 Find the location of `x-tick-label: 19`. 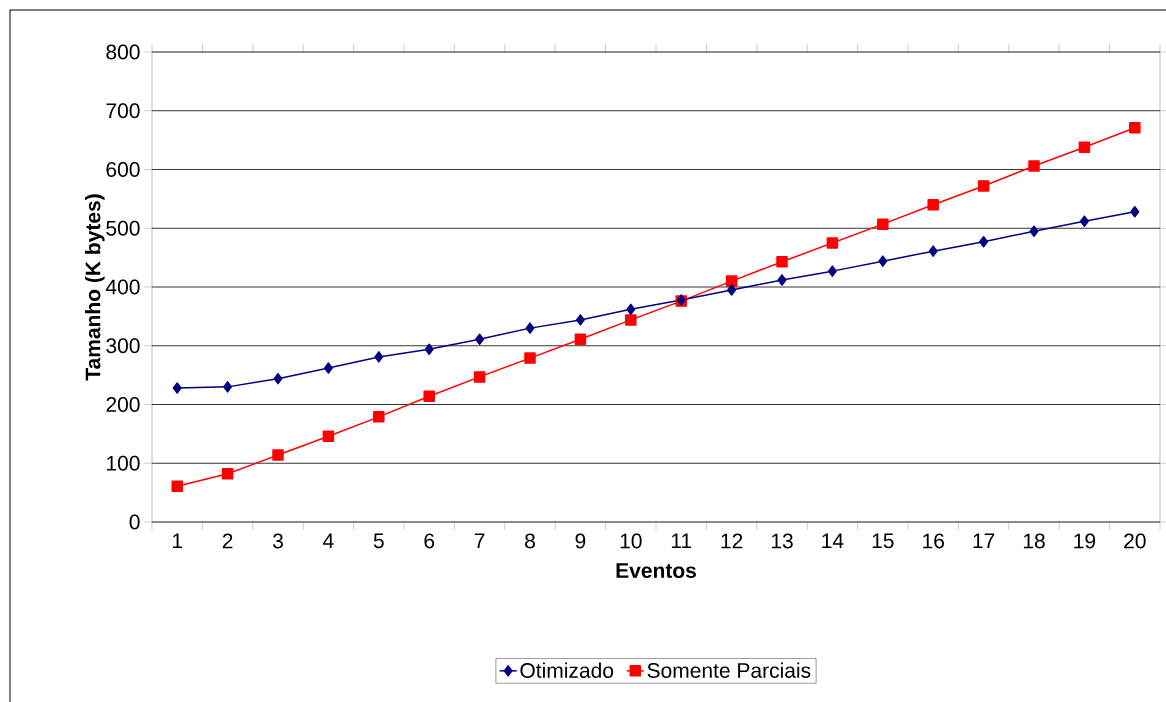

x-tick-label: 19 is located at coordinates (1085, 541).